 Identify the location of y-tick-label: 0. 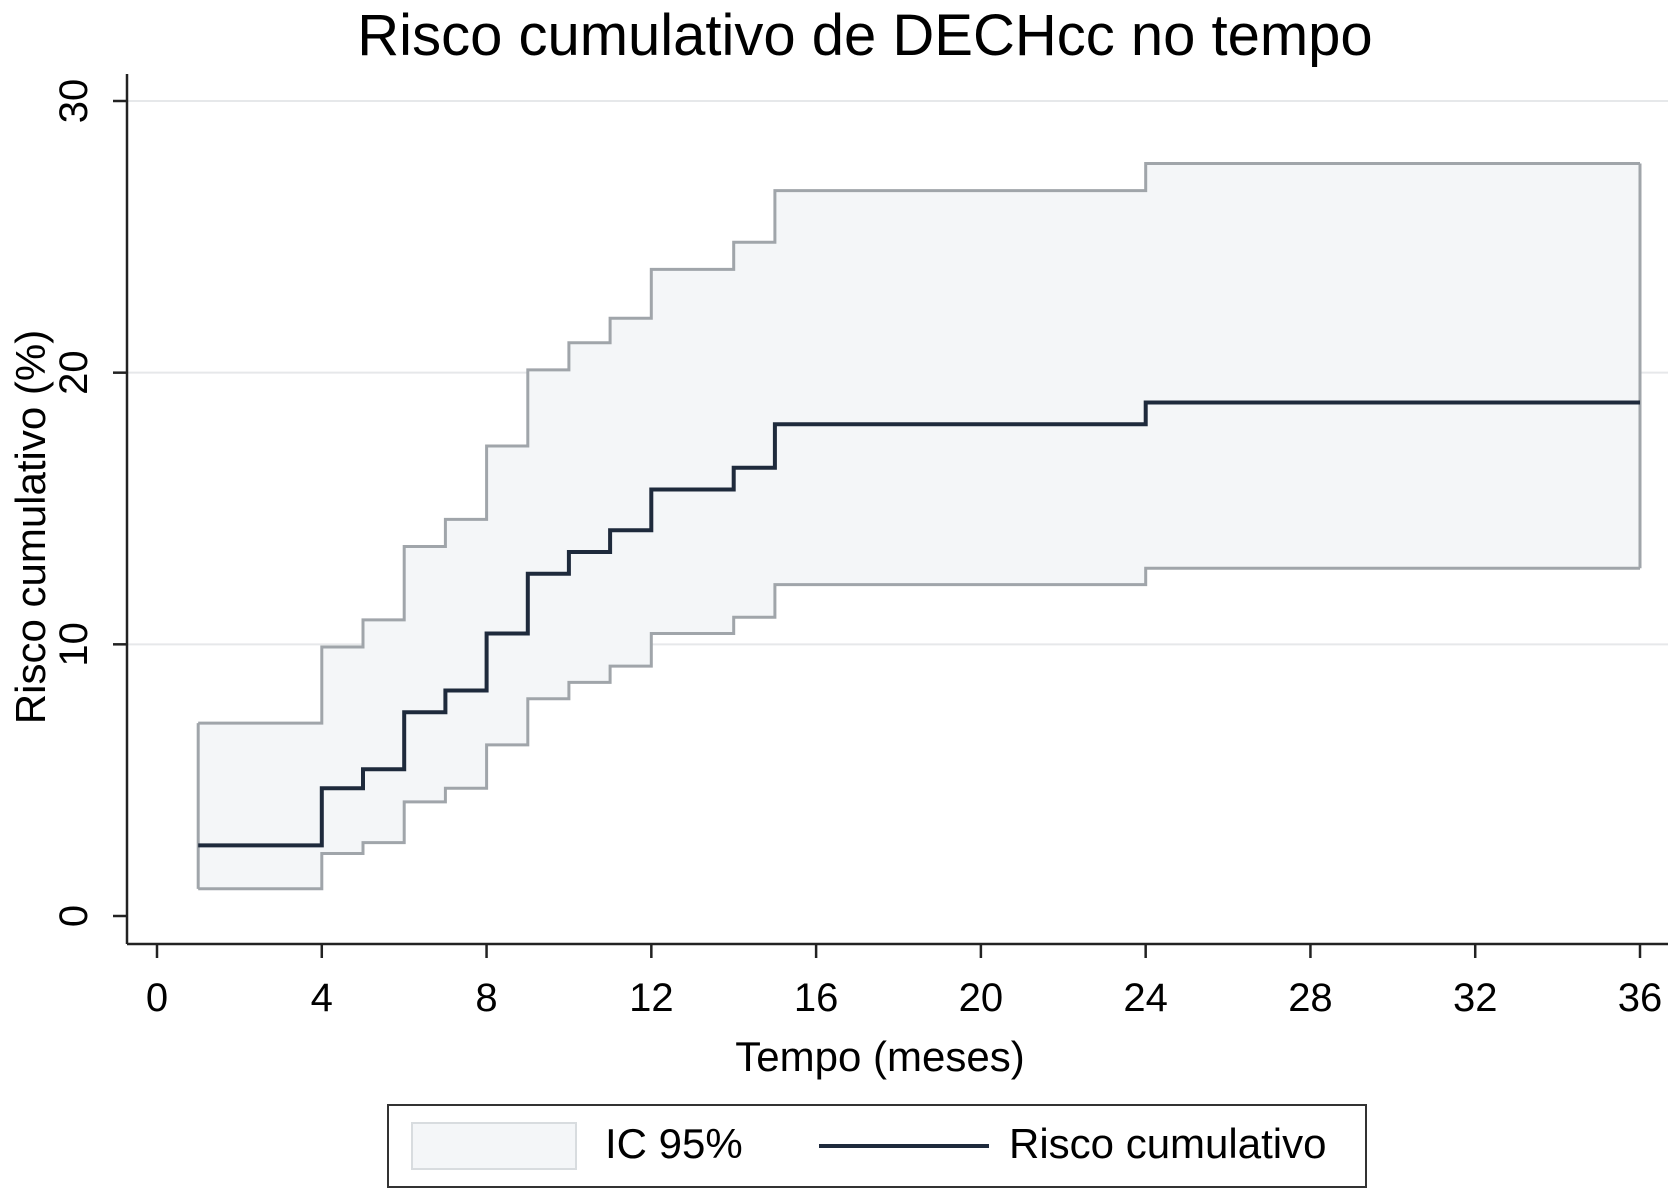
(74, 916).